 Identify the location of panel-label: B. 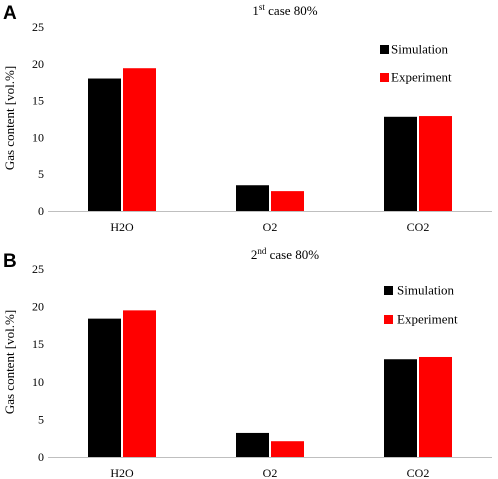
(10, 261).